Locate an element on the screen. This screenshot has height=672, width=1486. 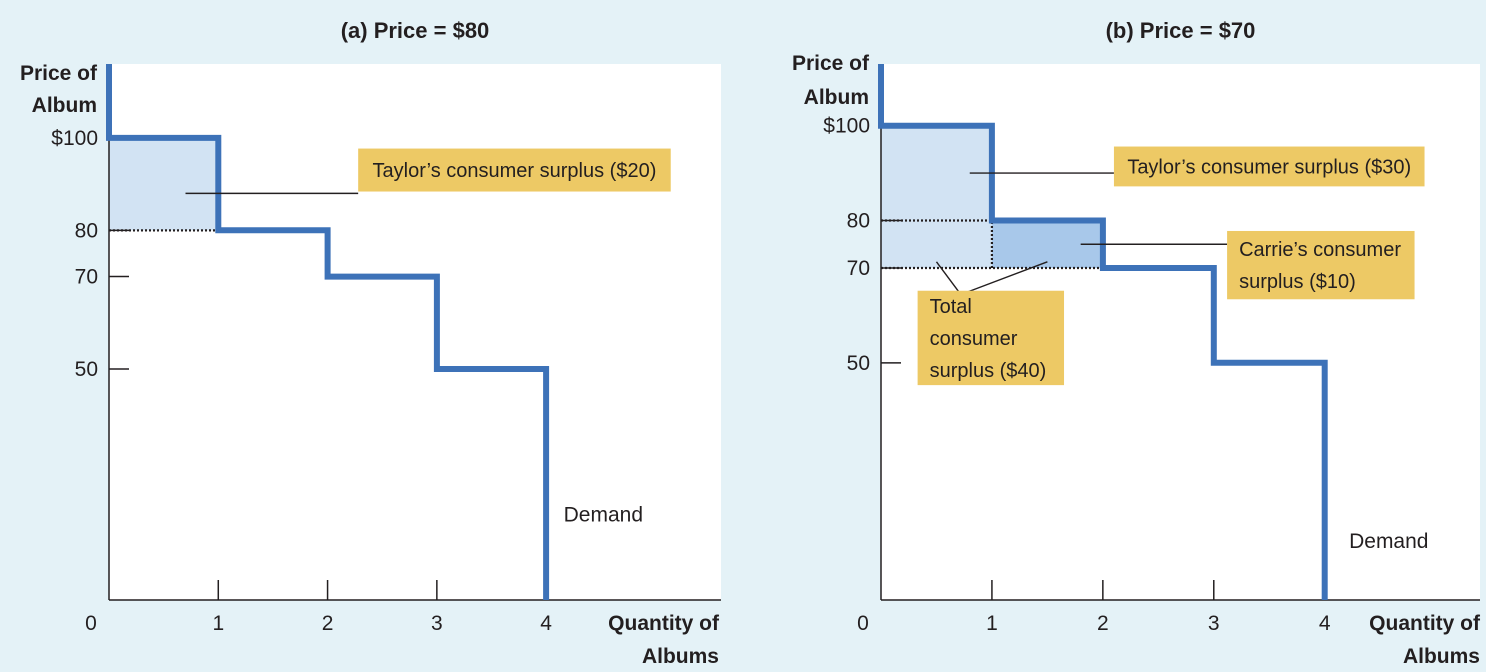
panel-b-annotation-1-line-1: Taylor’s consumer surplus ($30) is located at coordinates (1269, 167).